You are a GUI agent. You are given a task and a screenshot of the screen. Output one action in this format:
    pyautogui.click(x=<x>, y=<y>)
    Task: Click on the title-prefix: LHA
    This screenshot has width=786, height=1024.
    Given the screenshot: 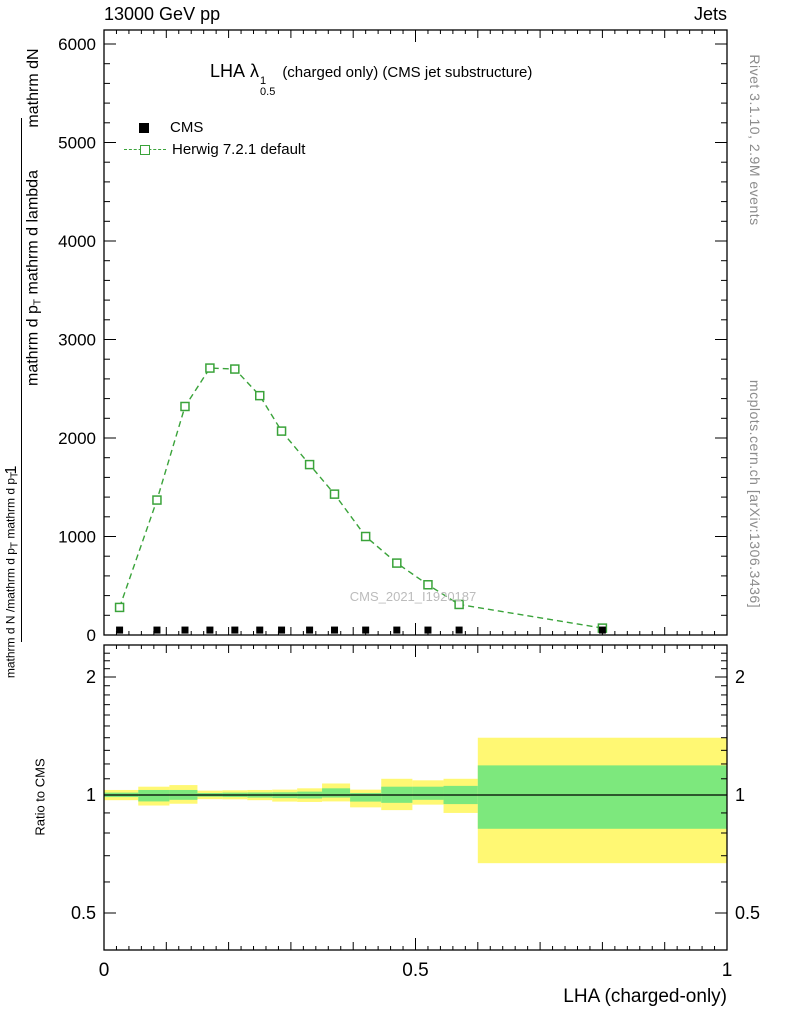 What is the action you would take?
    pyautogui.click(x=228, y=71)
    